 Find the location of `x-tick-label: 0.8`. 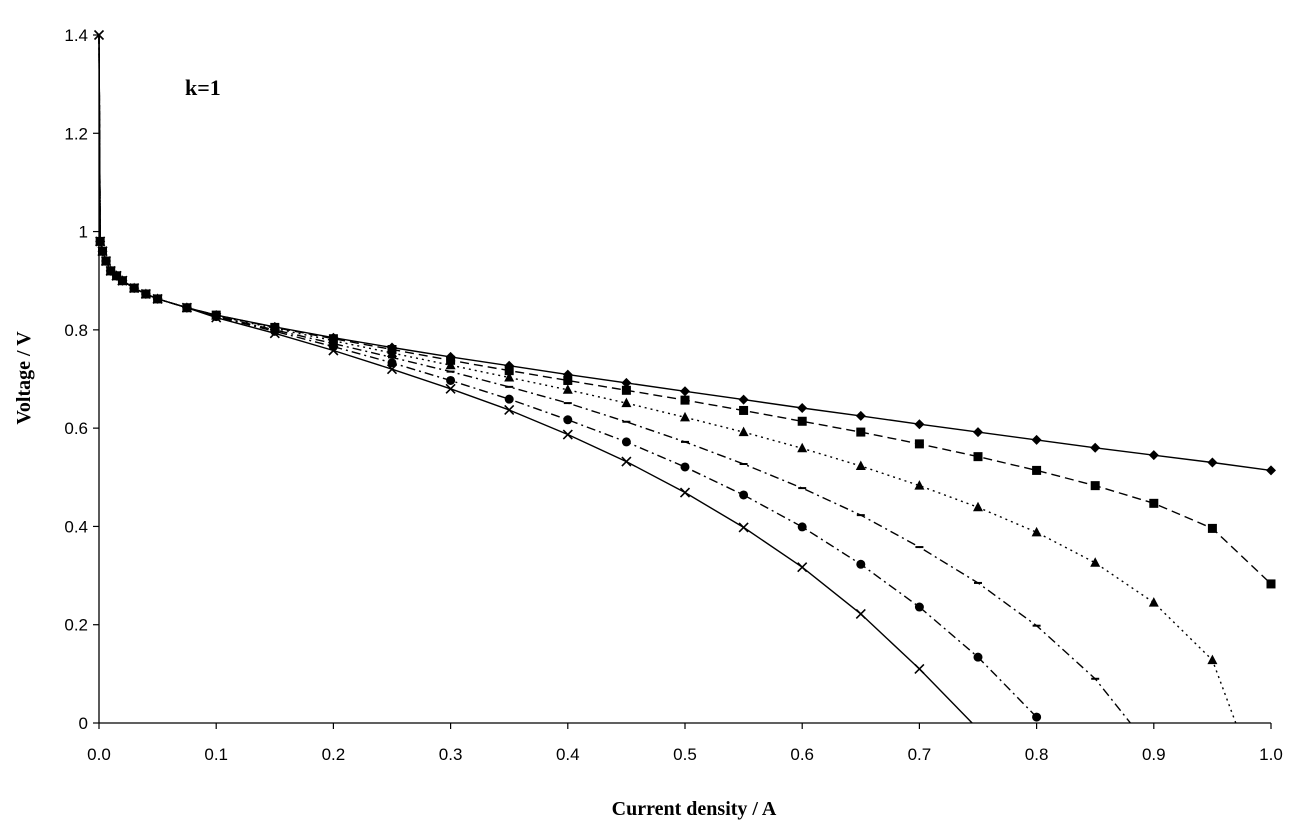

x-tick-label: 0.8 is located at coordinates (1037, 754).